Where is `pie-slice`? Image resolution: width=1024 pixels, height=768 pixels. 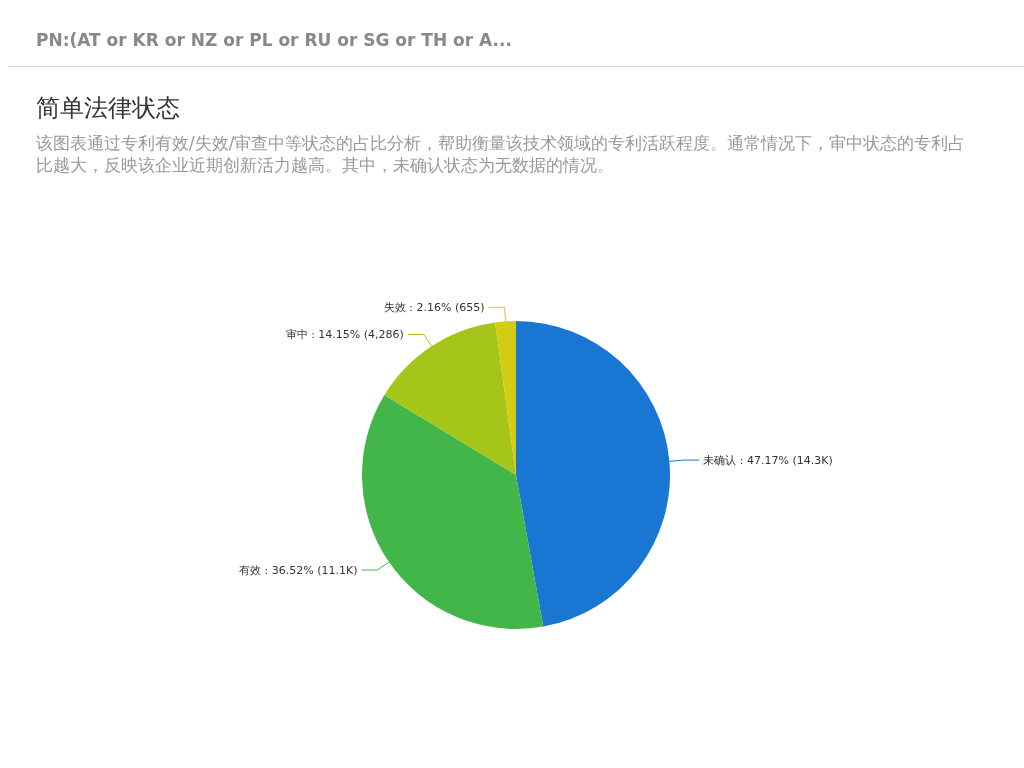
pie-slice is located at coordinates (453, 512).